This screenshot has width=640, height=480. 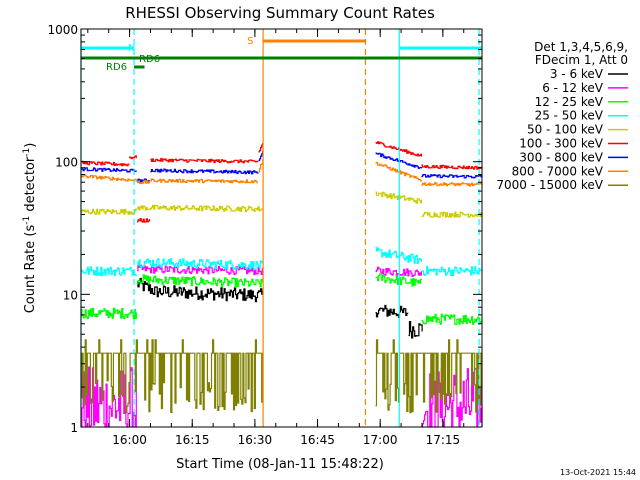 What do you see at coordinates (255, 440) in the screenshot?
I see `x-tick-label-3: 16:30` at bounding box center [255, 440].